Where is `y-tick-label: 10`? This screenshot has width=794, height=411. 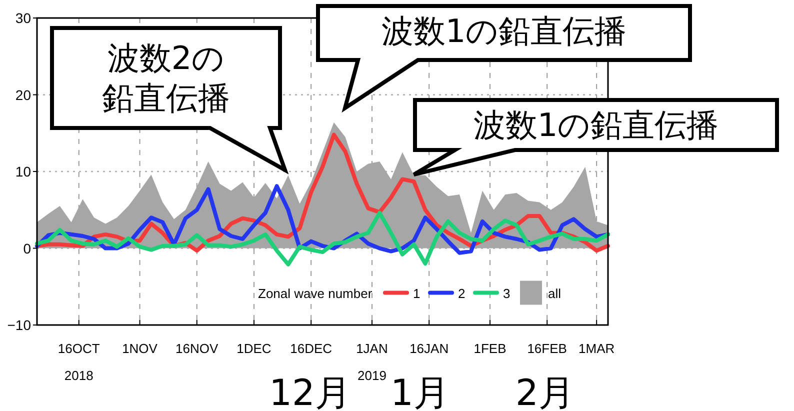 y-tick-label: 10 is located at coordinates (23, 172).